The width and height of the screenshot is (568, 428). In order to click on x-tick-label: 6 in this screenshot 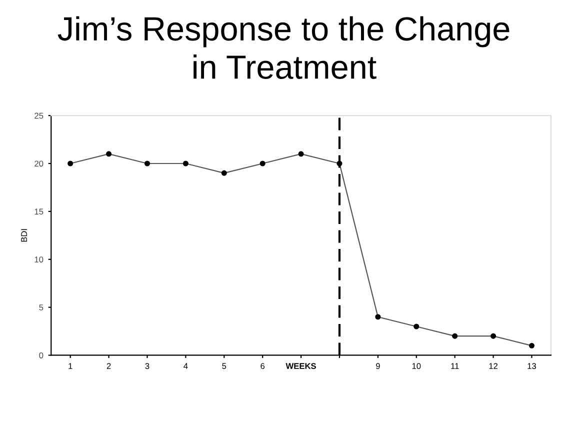, I will do `click(262, 366)`.